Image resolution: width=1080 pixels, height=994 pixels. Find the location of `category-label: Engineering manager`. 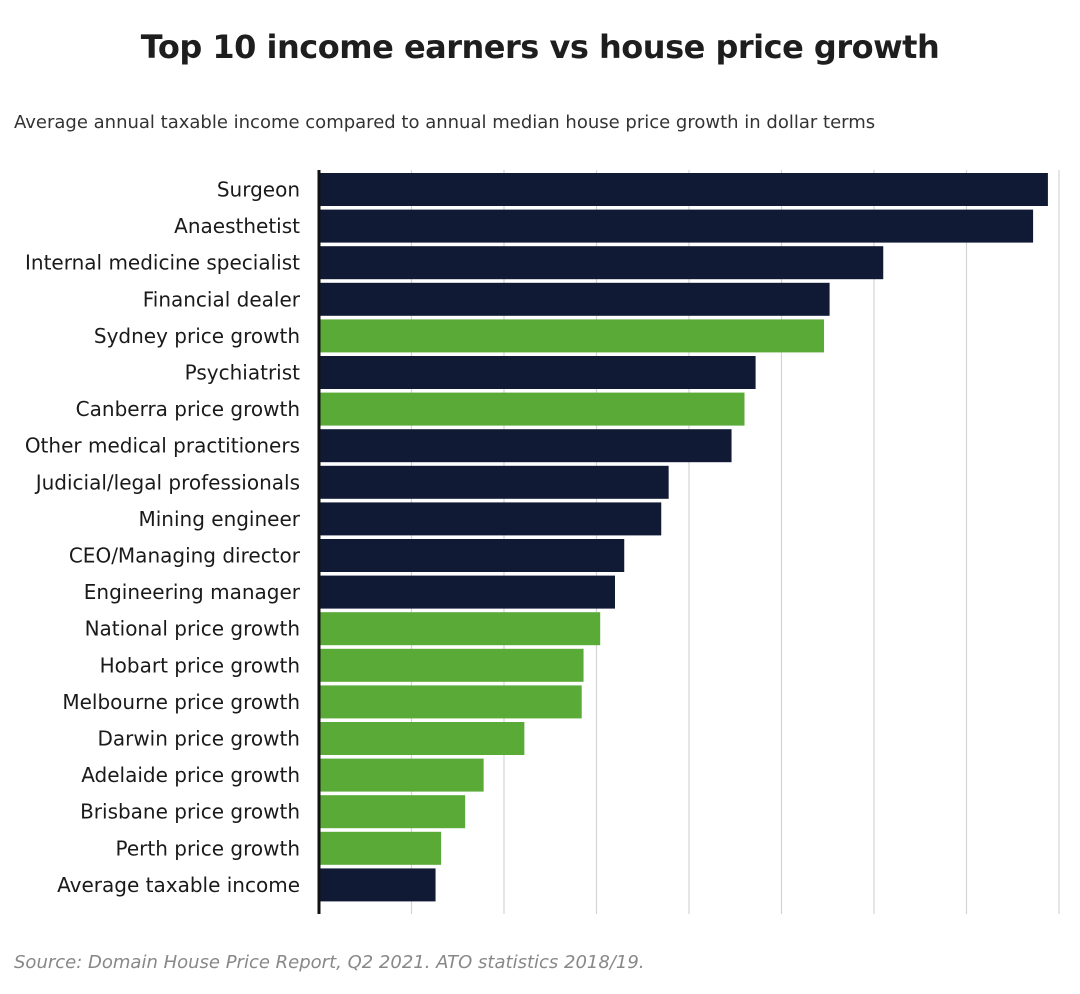

category-label: Engineering manager is located at coordinates (192, 592).